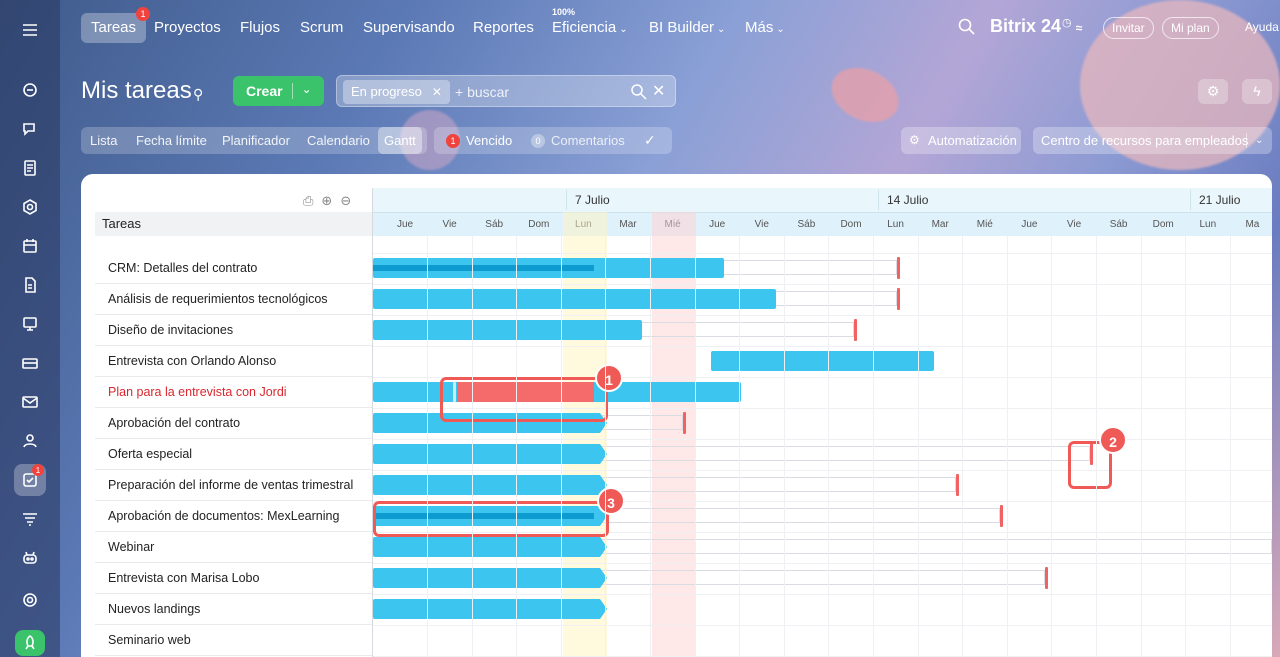  I want to click on task-row: Diseño de invitaciones, so click(233, 330).